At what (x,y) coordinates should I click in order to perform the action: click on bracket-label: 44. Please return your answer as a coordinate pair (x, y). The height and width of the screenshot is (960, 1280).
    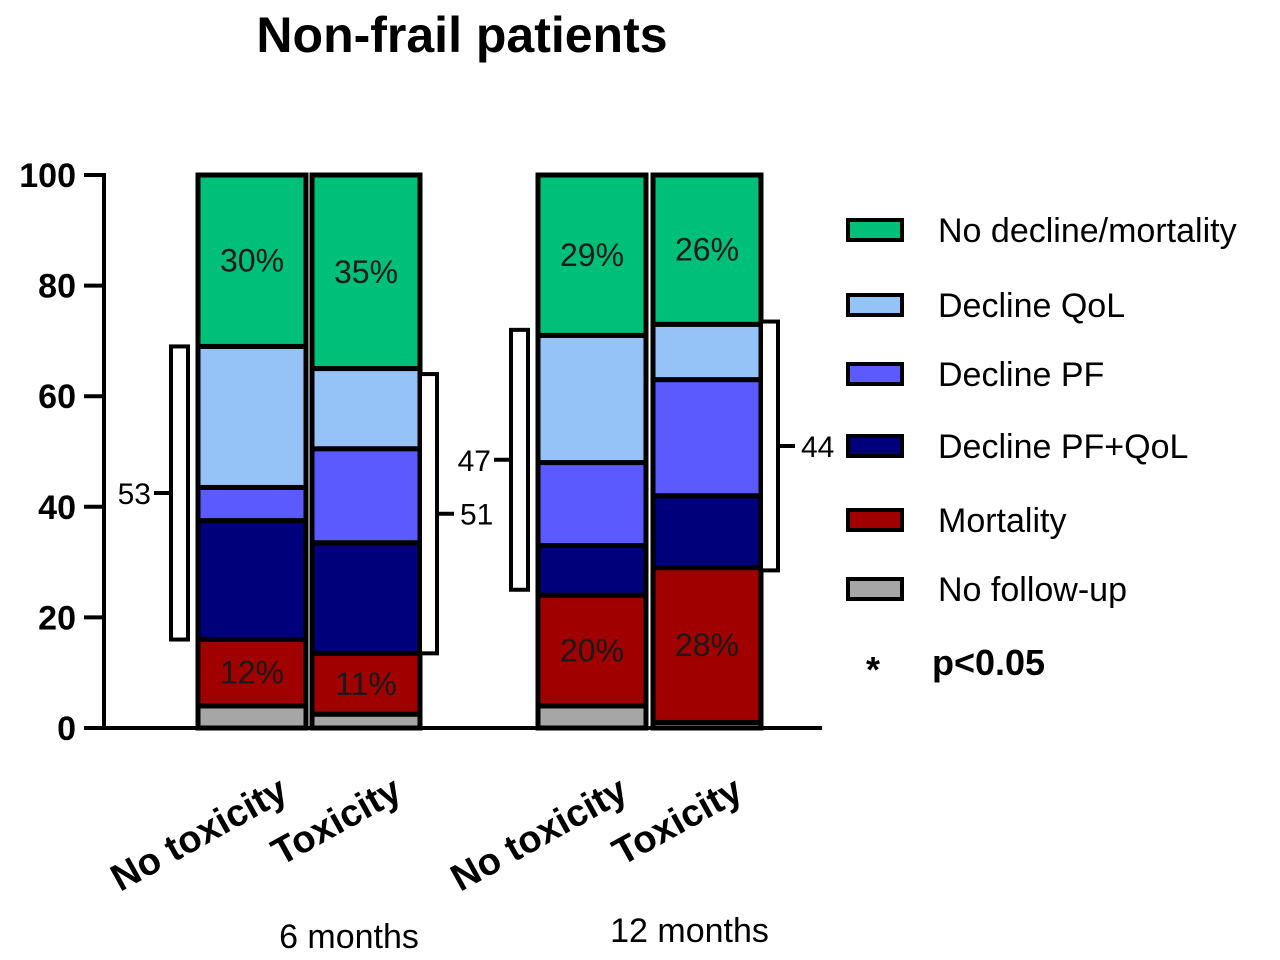
    Looking at the image, I should click on (817, 447).